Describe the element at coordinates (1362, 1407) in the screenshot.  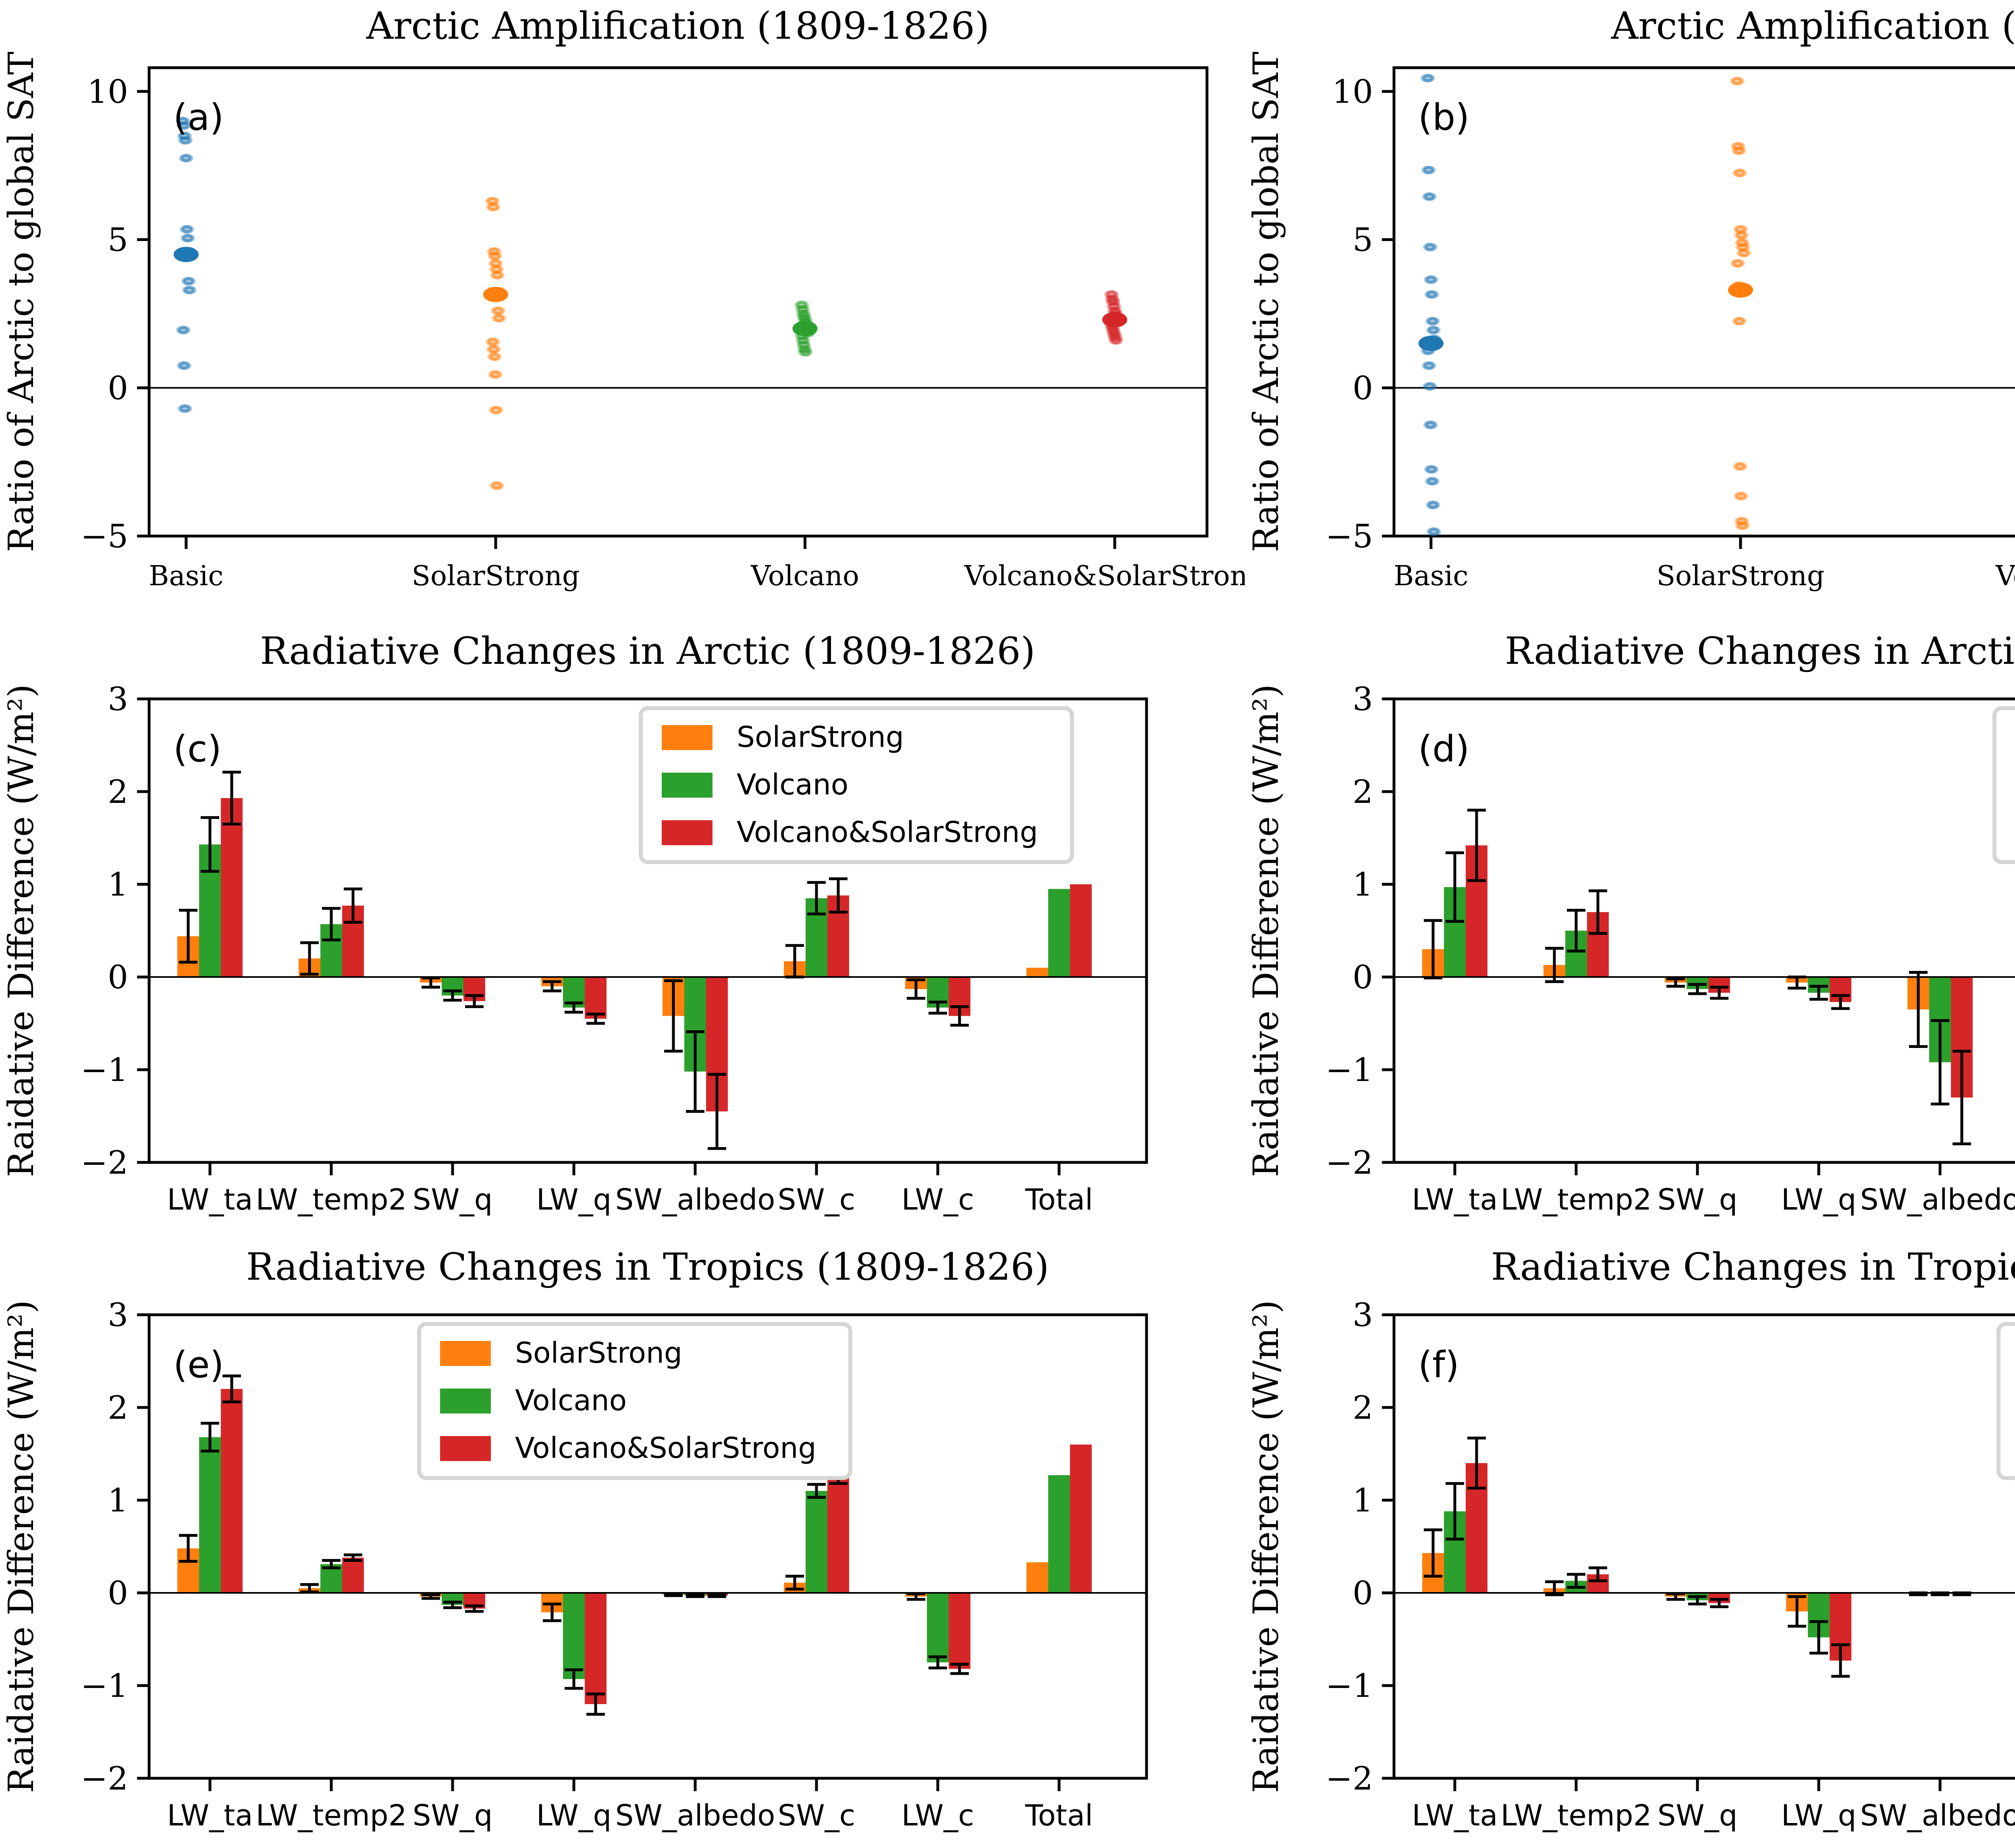
I see `y-tick-label: 2` at that location.